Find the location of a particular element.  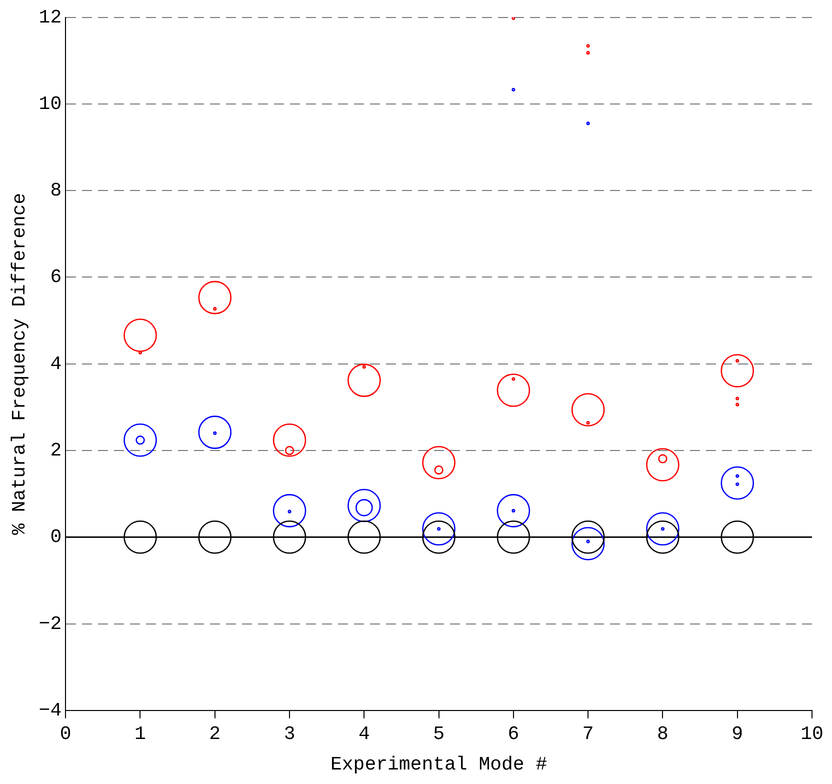

x-tick-label: 4 is located at coordinates (364, 733).